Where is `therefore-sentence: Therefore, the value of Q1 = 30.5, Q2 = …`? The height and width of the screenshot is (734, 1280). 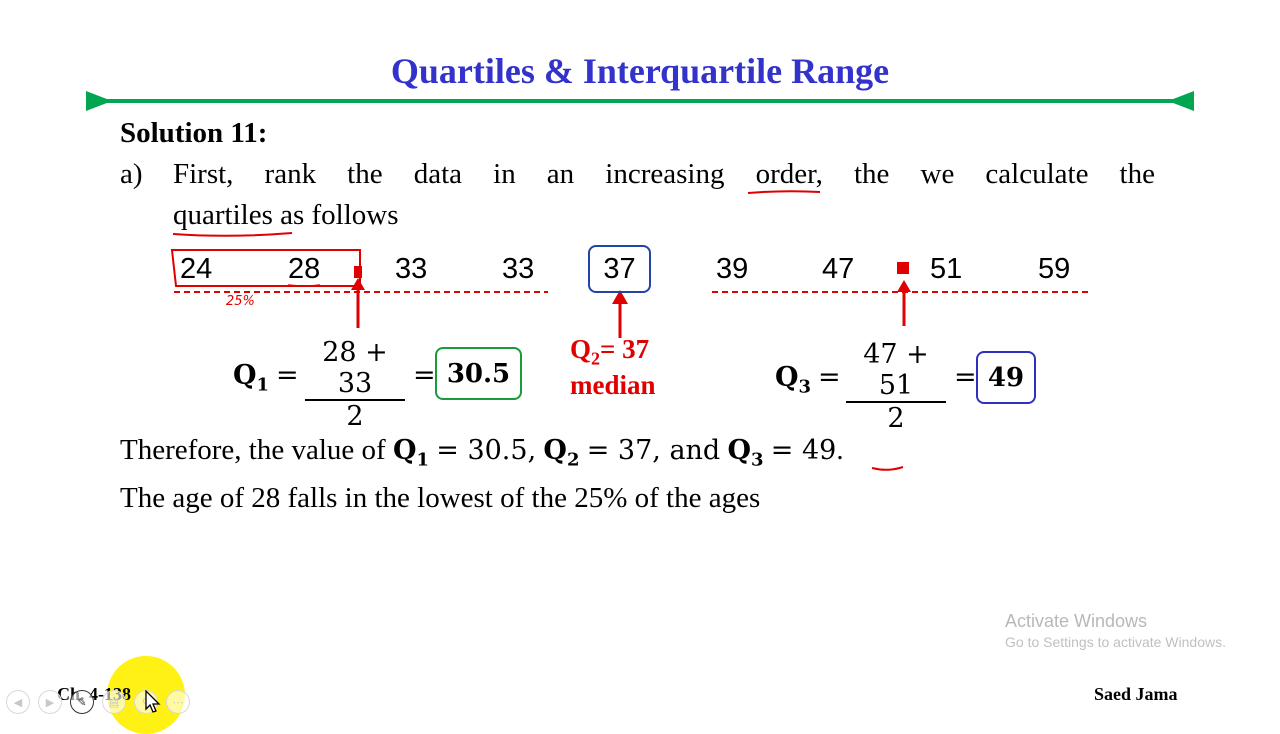 therefore-sentence: Therefore, the value of Q1 = 30.5, Q2 = … is located at coordinates (482, 452).